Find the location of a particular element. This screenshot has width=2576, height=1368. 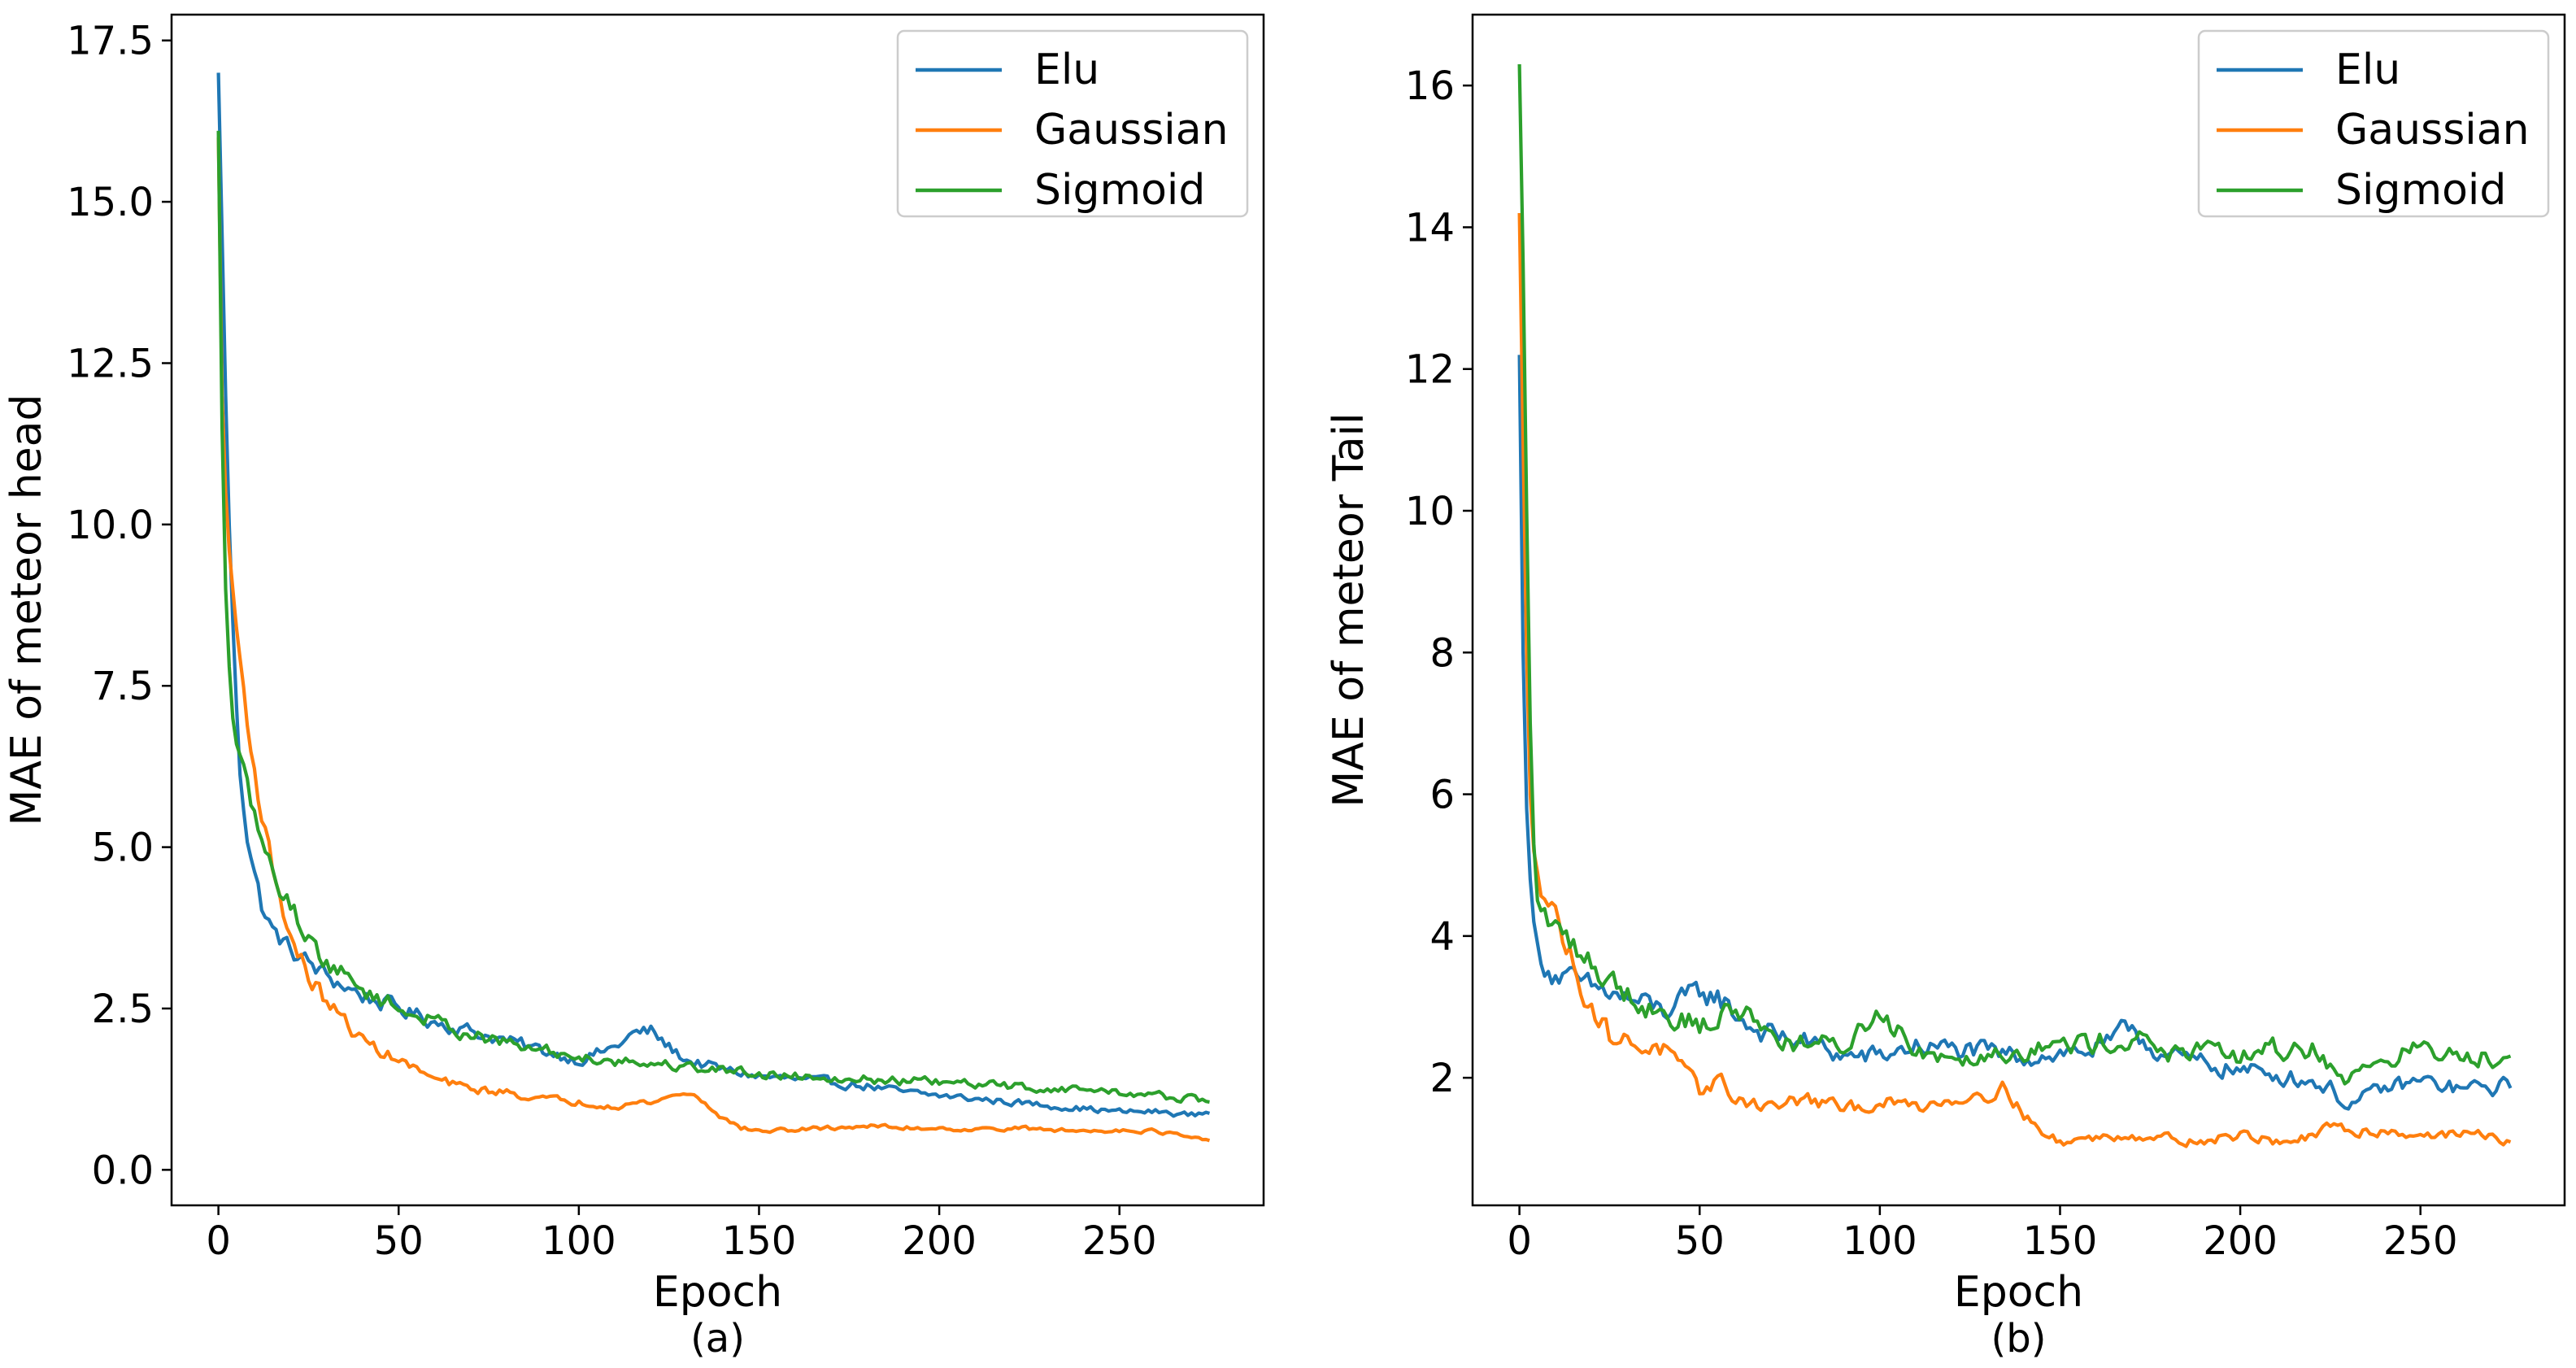

y-tick-label: 7.5 is located at coordinates (123, 686).